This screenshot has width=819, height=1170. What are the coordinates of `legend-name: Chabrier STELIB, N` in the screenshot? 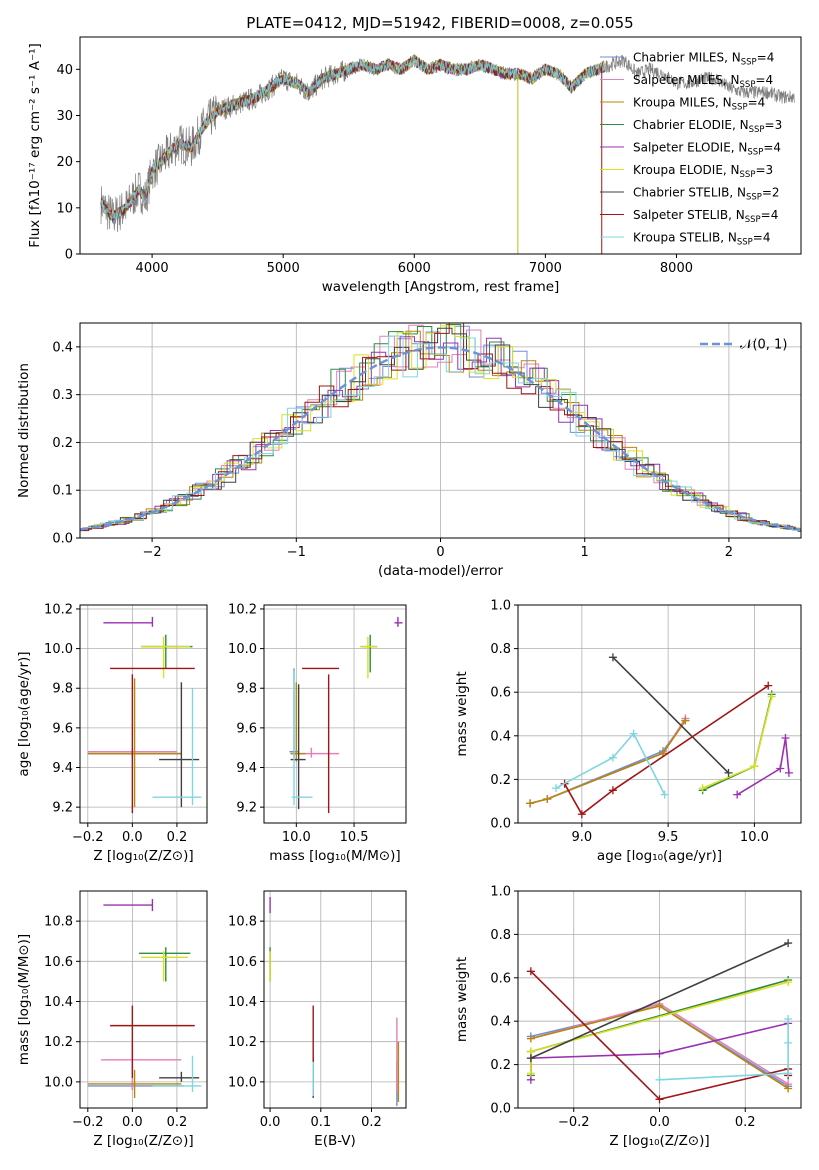 It's located at (689, 193).